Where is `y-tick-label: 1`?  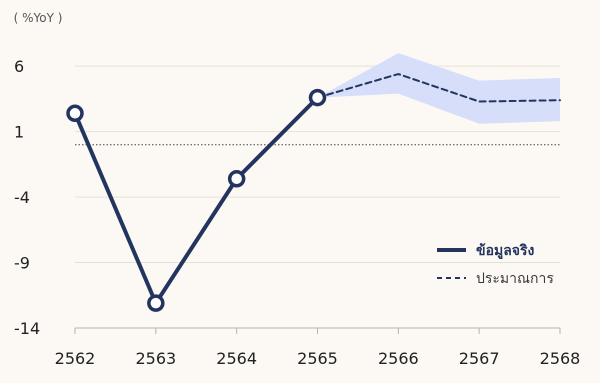
y-tick-label: 1 is located at coordinates (19, 132).